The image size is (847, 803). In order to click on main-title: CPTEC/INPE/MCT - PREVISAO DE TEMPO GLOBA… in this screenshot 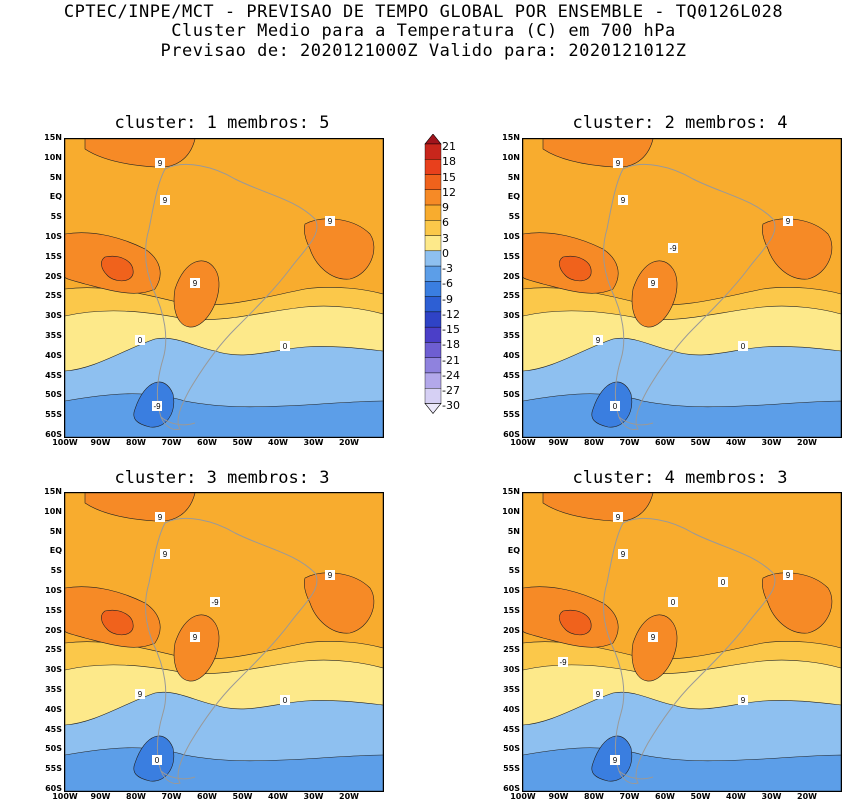, I will do `click(423, 12)`.